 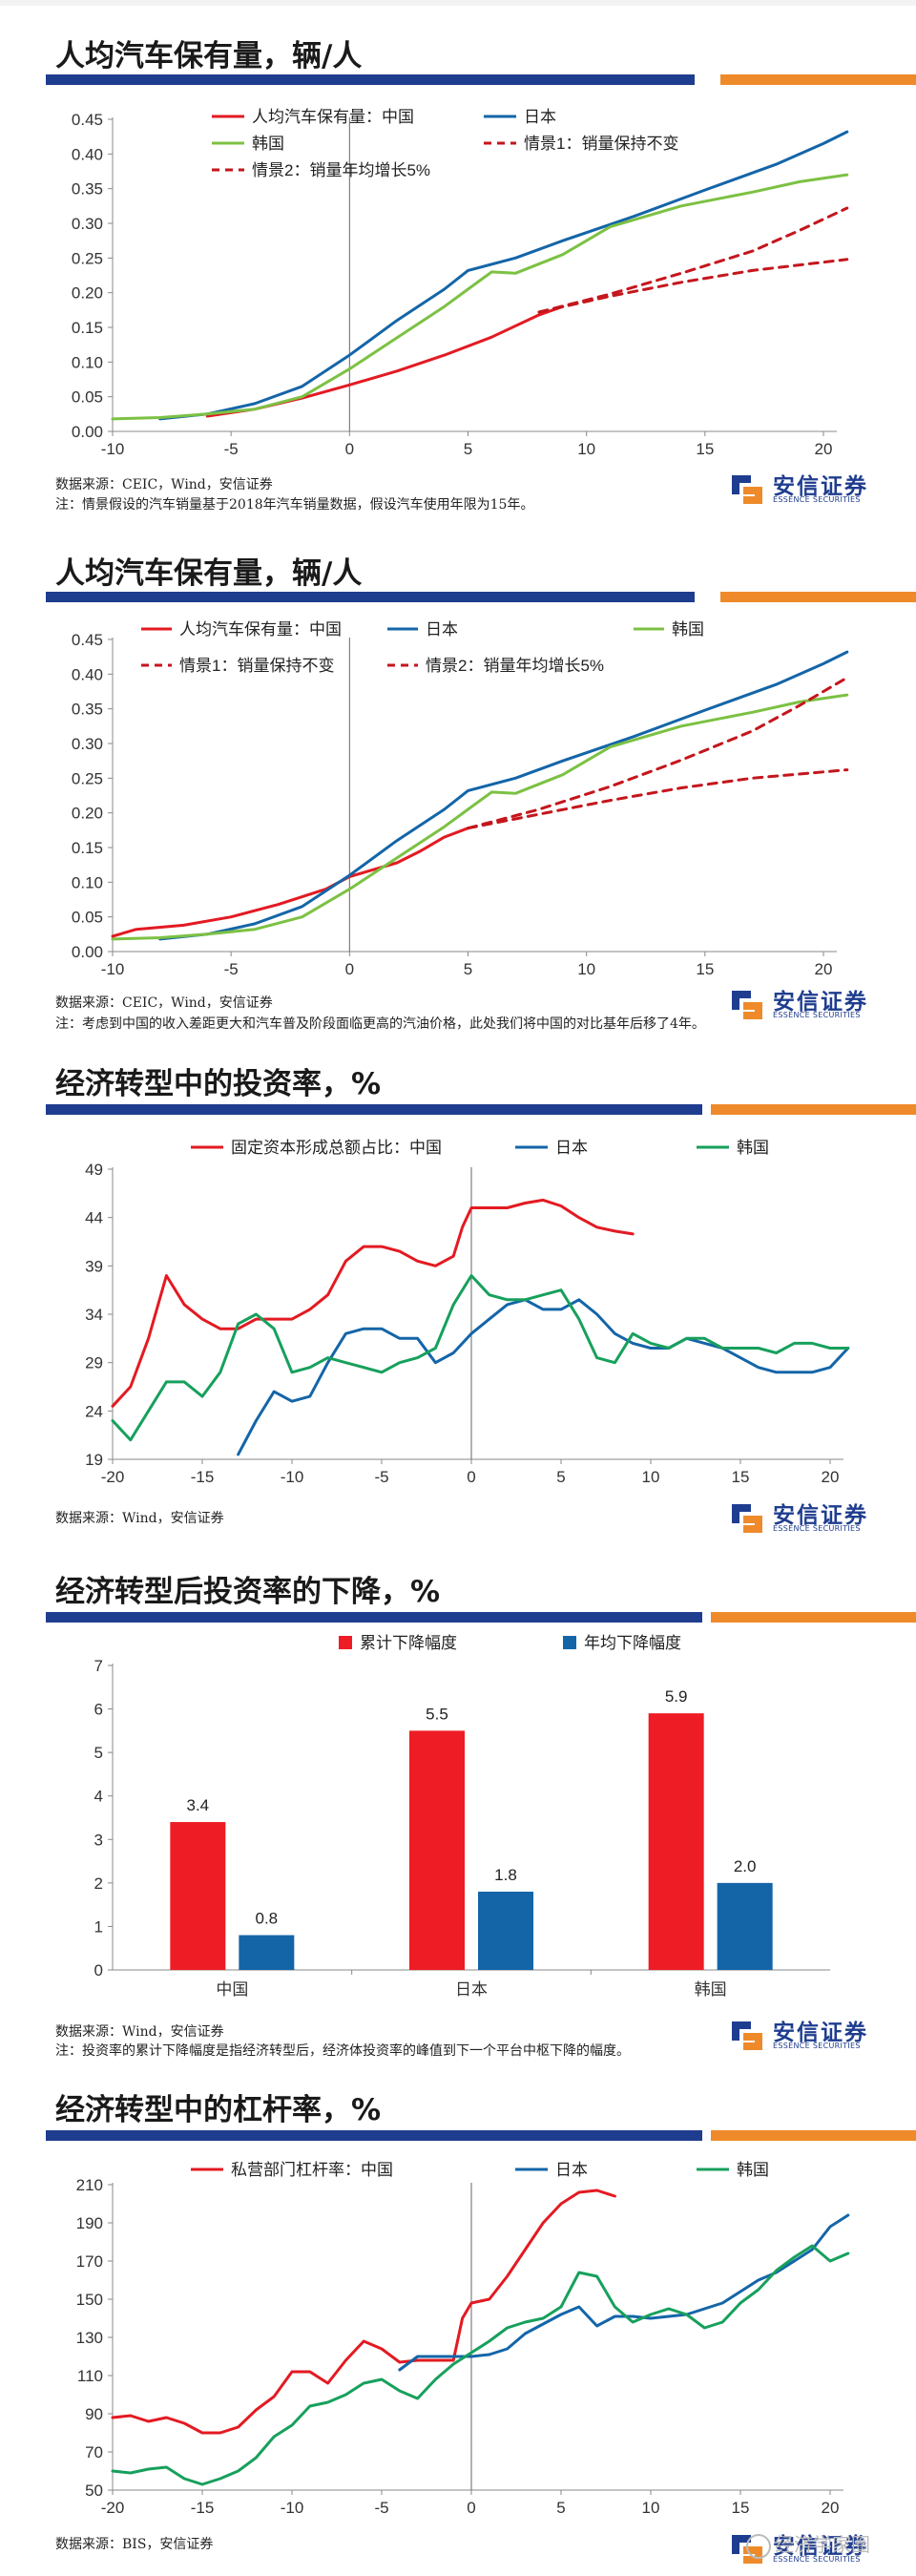 What do you see at coordinates (437, 1714) in the screenshot?
I see `data-label: 5.5` at bounding box center [437, 1714].